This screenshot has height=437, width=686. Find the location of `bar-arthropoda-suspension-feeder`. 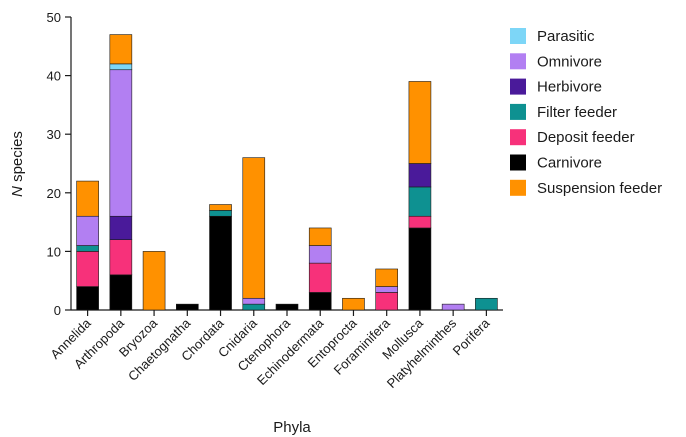

bar-arthropoda-suspension-feeder is located at coordinates (121, 49).